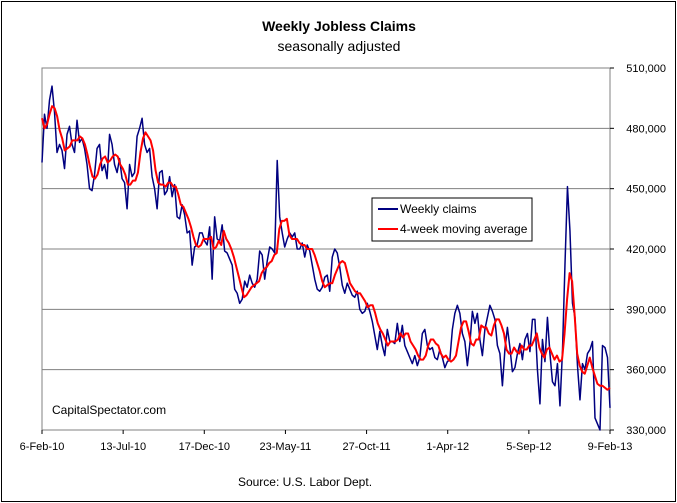 The image size is (677, 503). What do you see at coordinates (286, 447) in the screenshot?
I see `x-tick-label: 23-May-11` at bounding box center [286, 447].